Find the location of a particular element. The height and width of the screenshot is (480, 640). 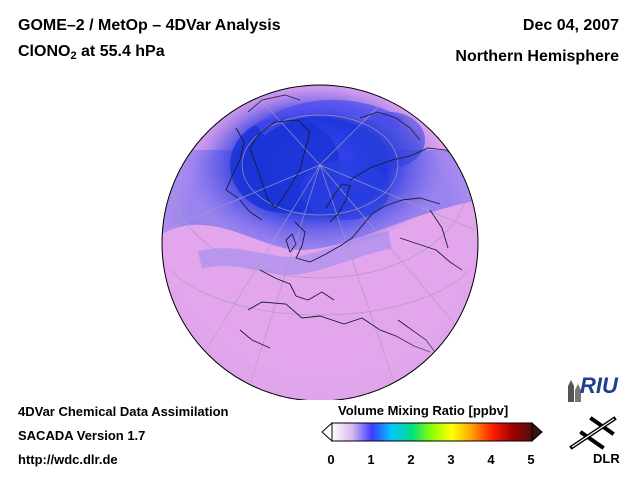

dlr-logo-text: DLR is located at coordinates (606, 458).